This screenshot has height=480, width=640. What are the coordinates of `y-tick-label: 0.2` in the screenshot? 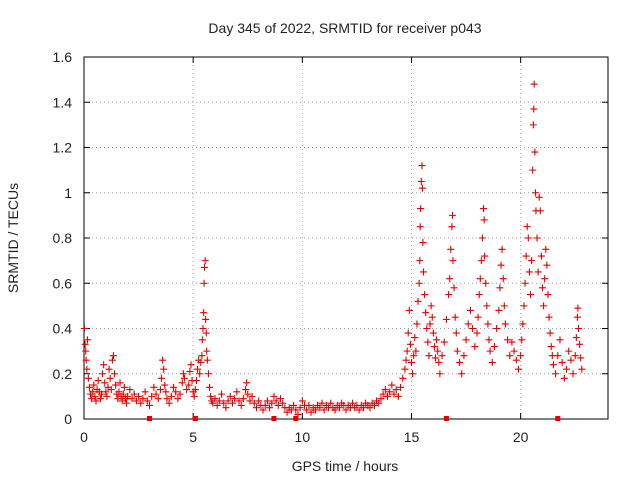 It's located at (63, 374).